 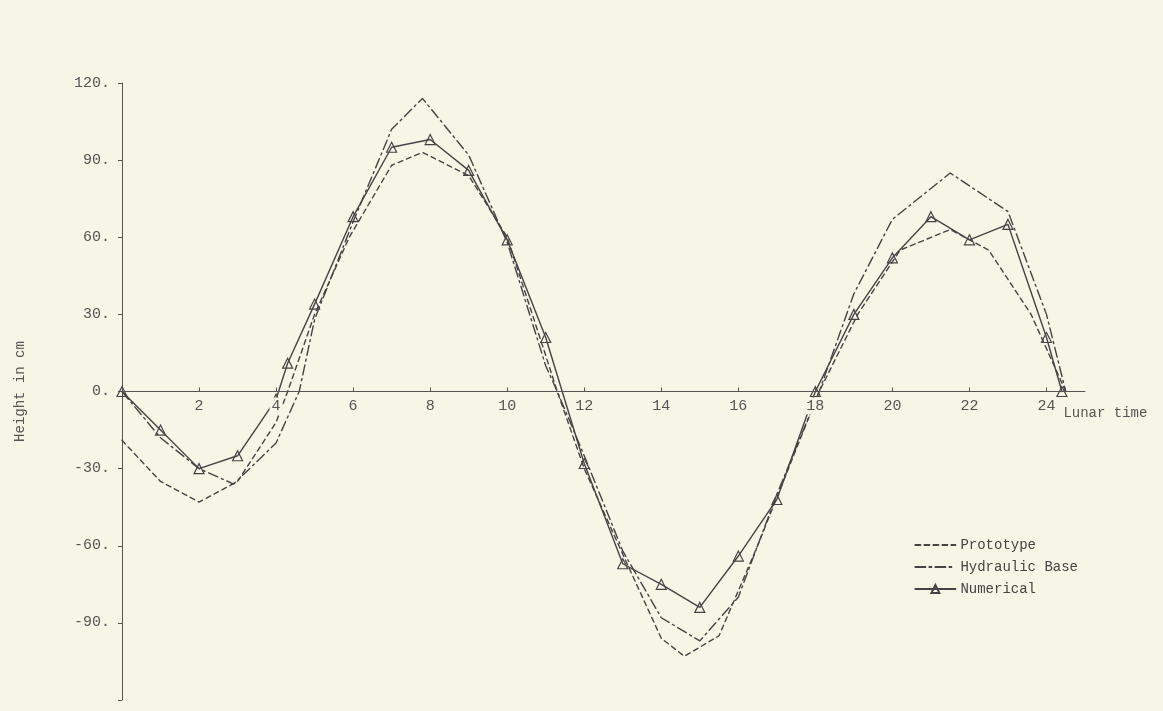 What do you see at coordinates (91, 546) in the screenshot?
I see `y-tick-label: -60.` at bounding box center [91, 546].